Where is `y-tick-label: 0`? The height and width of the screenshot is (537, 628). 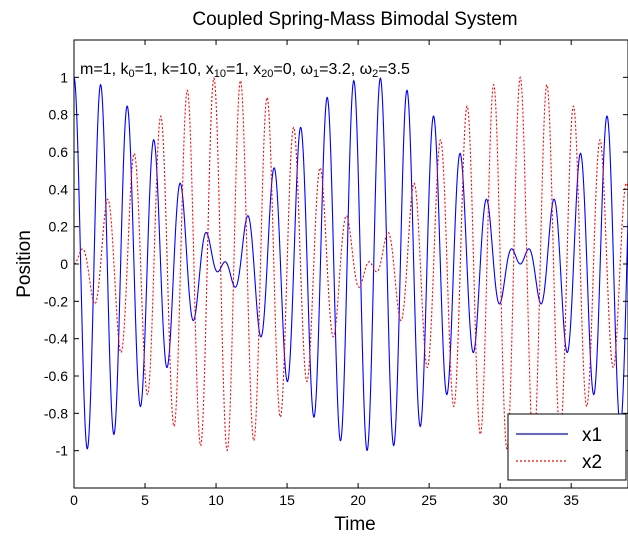
y-tick-label: 0 is located at coordinates (64, 264).